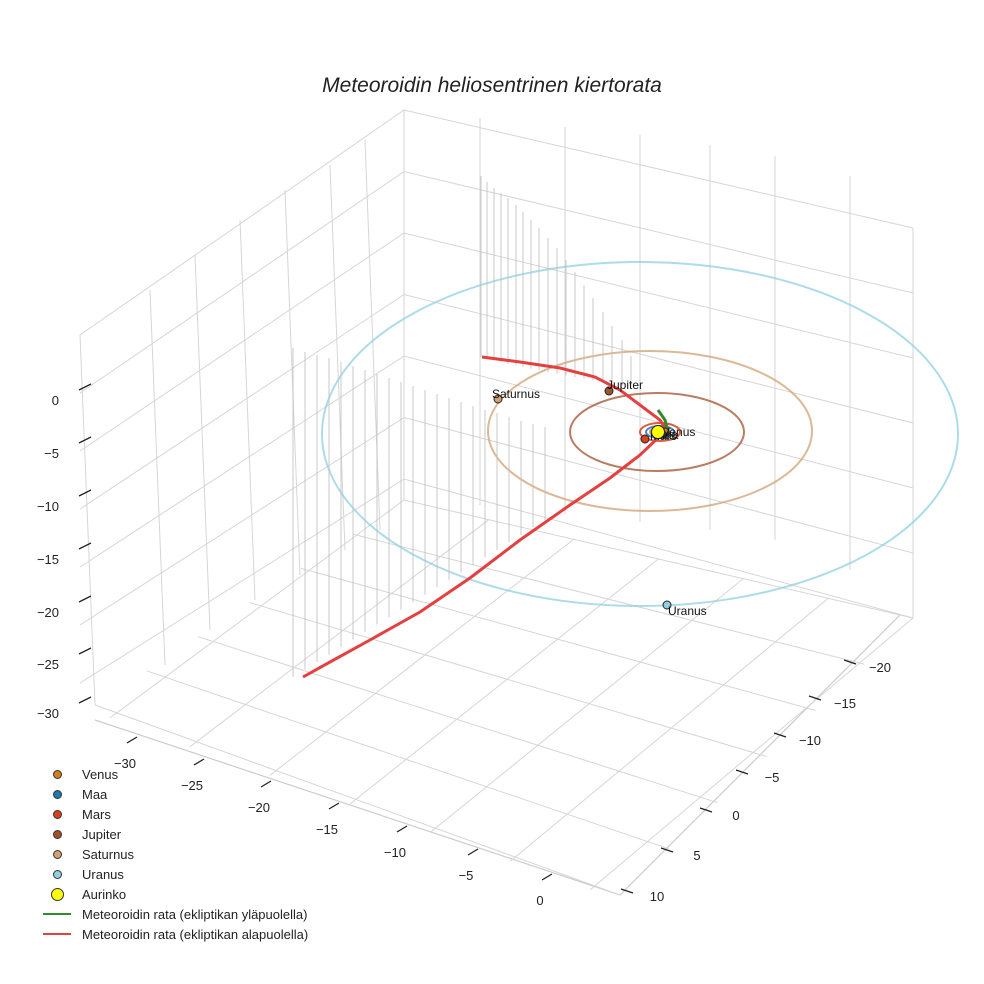  Describe the element at coordinates (57, 834) in the screenshot. I see `legend-marker-jupiter` at that location.